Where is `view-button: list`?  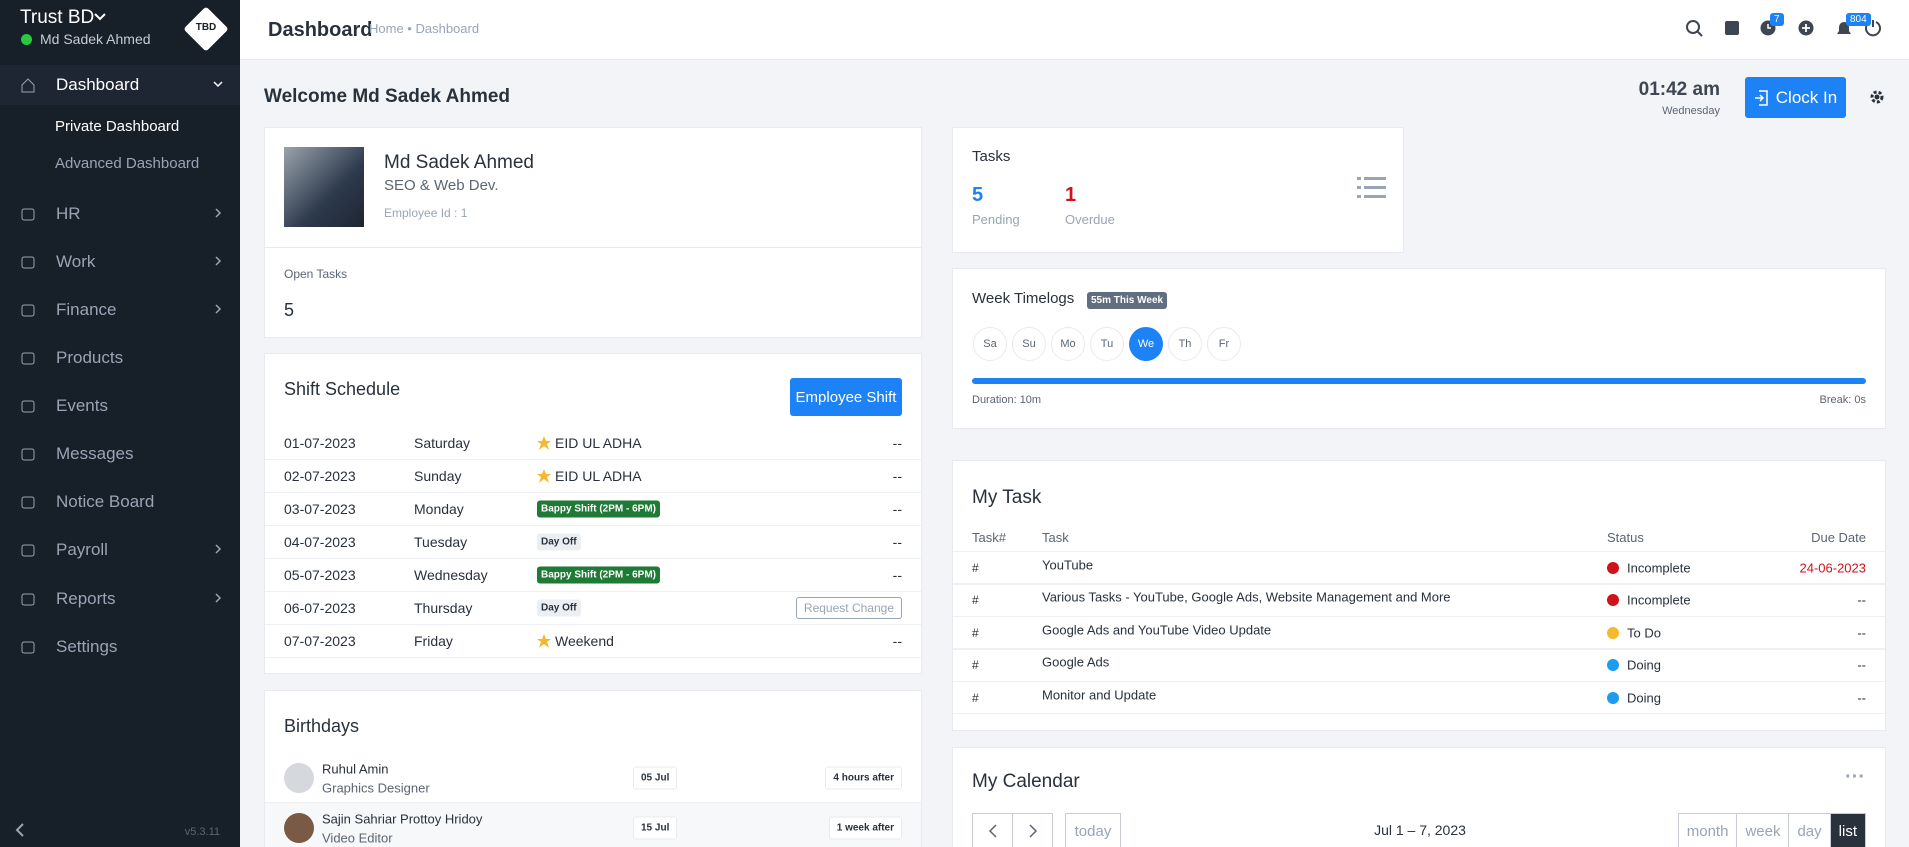 view-button: list is located at coordinates (1847, 830).